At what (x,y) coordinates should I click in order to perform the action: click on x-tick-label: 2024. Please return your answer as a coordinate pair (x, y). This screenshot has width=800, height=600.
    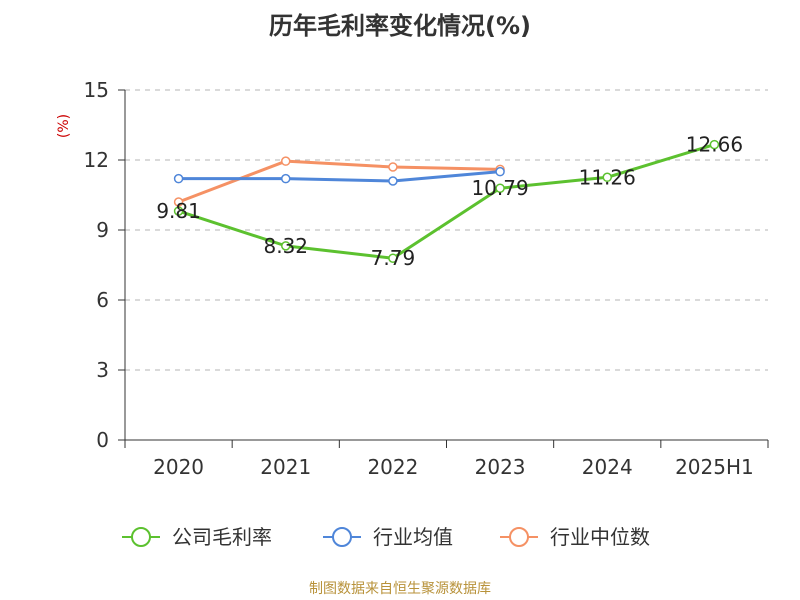
    Looking at the image, I should click on (607, 467).